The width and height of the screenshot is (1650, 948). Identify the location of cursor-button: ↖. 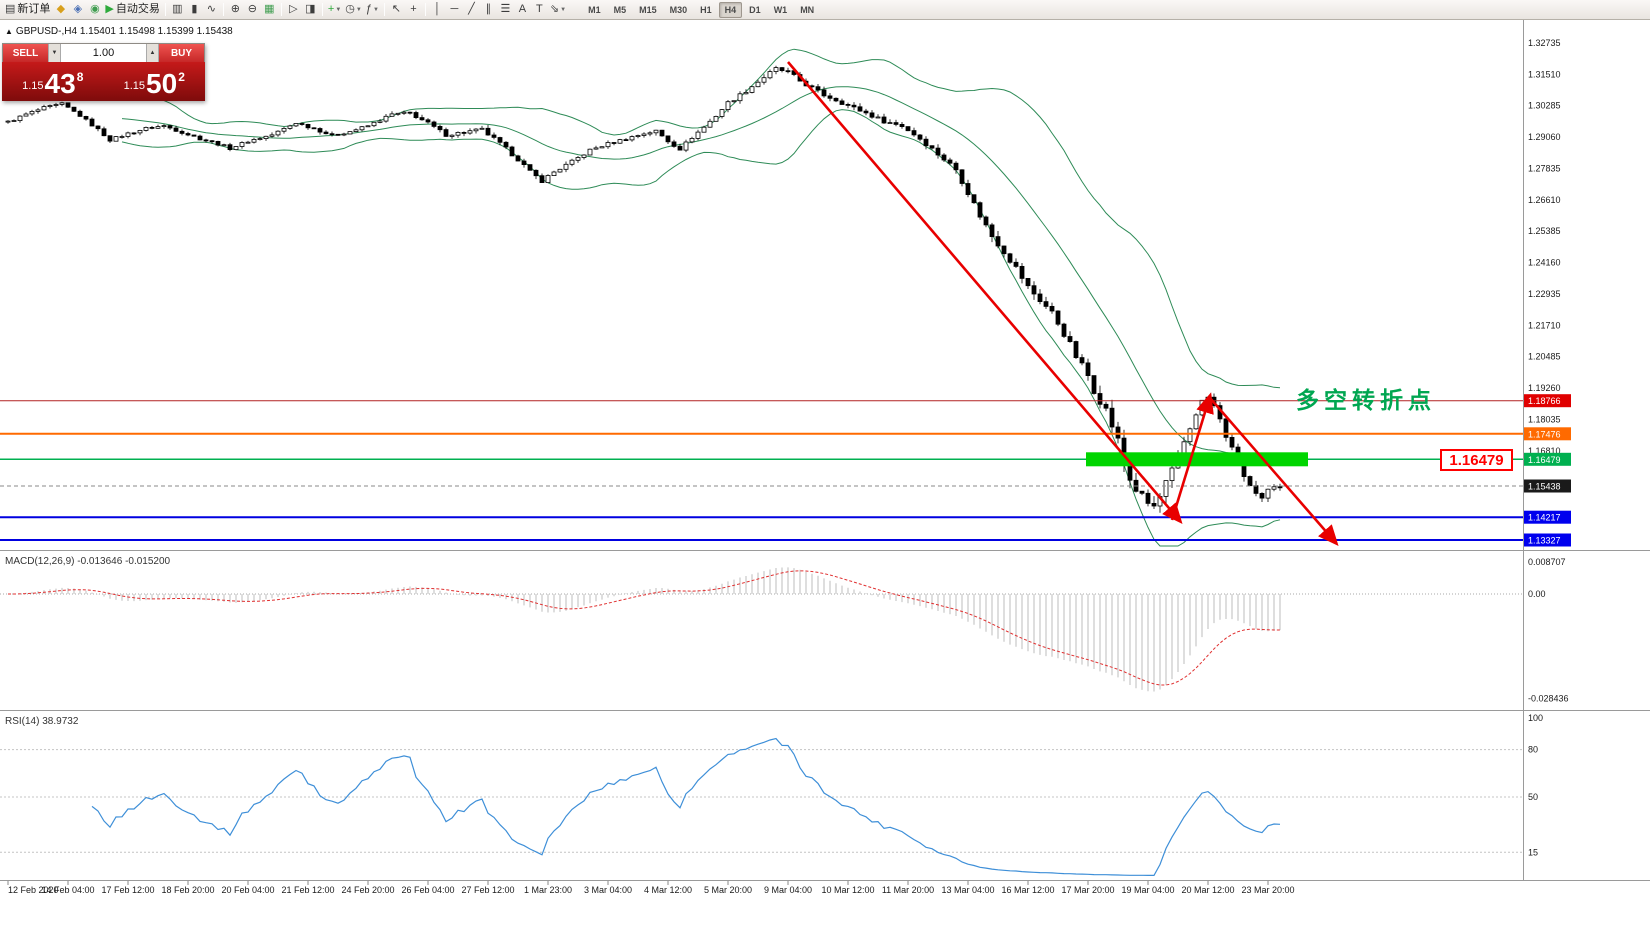
(396, 9).